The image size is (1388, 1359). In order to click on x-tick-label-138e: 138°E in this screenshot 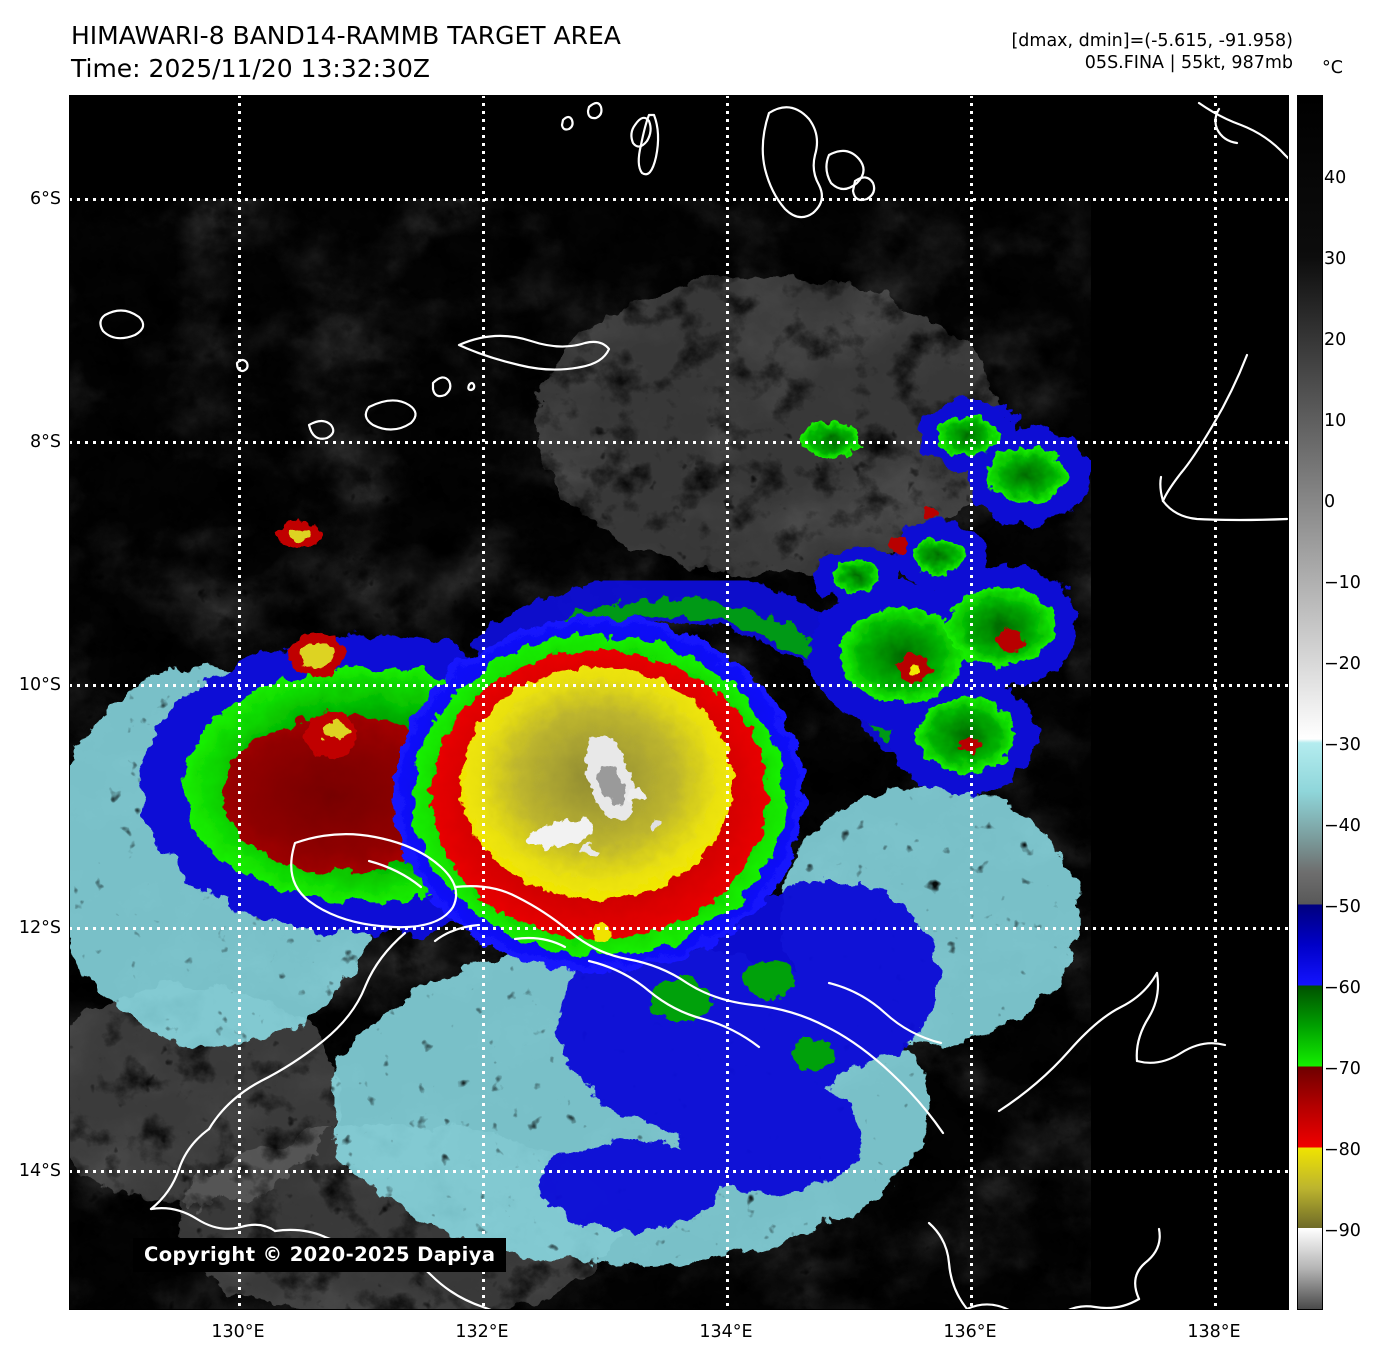, I will do `click(1214, 1332)`.